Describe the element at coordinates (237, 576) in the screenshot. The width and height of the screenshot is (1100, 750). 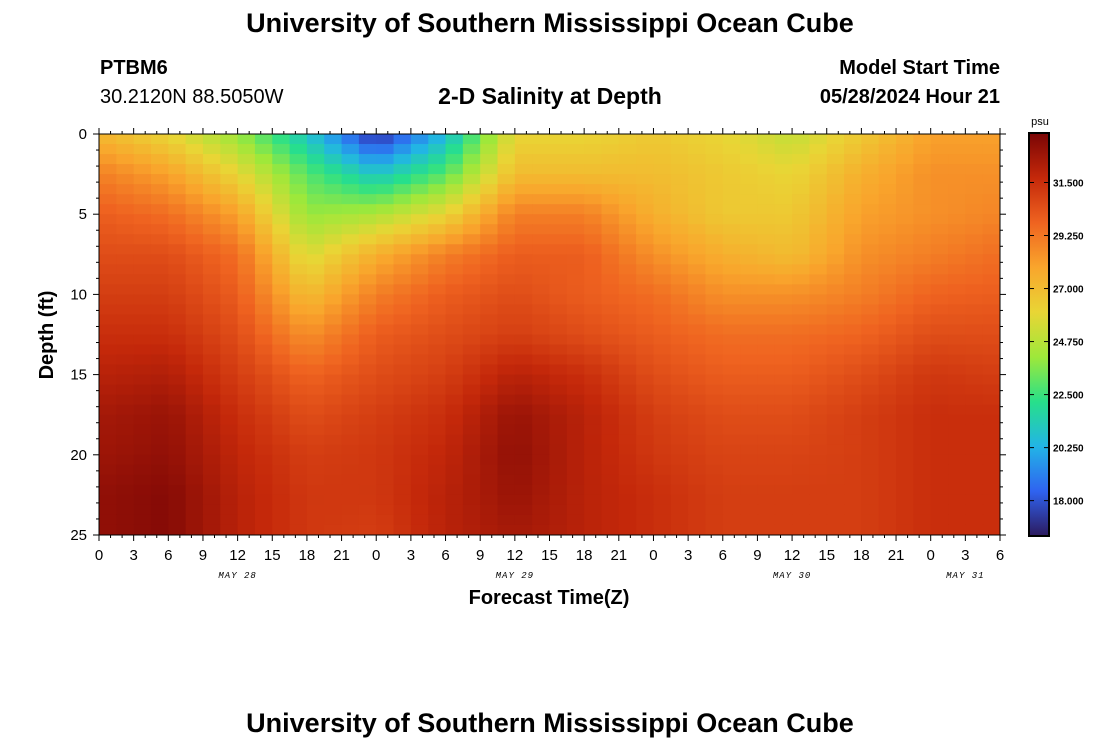
I see `x-date-label: MAY 28` at that location.